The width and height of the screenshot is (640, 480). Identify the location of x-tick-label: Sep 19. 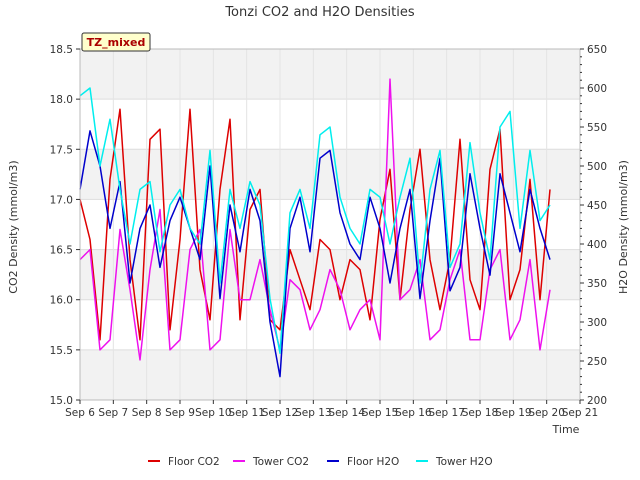
(513, 413).